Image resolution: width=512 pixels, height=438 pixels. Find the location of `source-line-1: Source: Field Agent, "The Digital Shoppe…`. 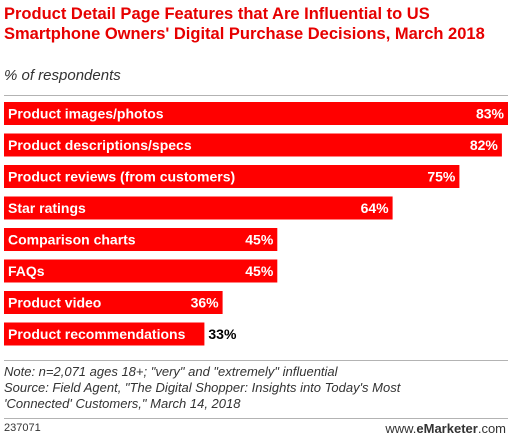

source-line-1: Source: Field Agent, "The Digital Shoppe… is located at coordinates (202, 387).